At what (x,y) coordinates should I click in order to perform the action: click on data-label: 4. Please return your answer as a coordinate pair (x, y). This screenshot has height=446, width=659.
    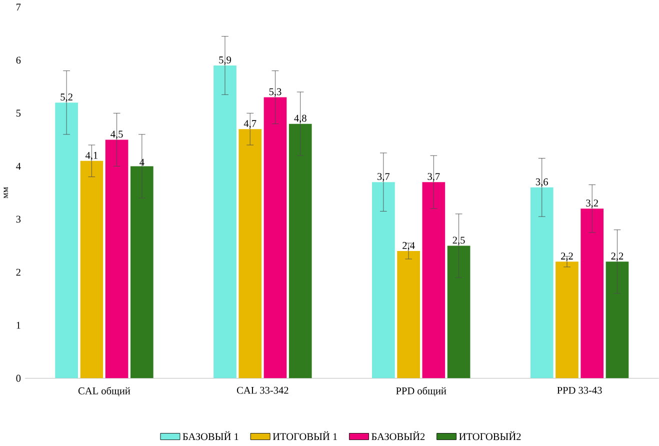
    Looking at the image, I should click on (142, 162).